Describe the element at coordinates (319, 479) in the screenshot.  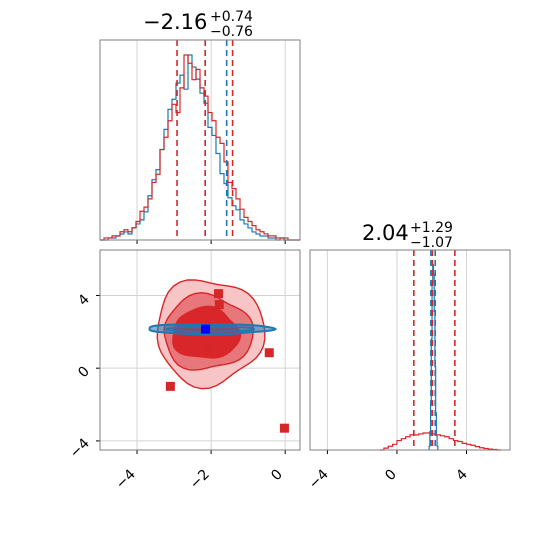
I see `hist1-xtick-label: −4` at that location.